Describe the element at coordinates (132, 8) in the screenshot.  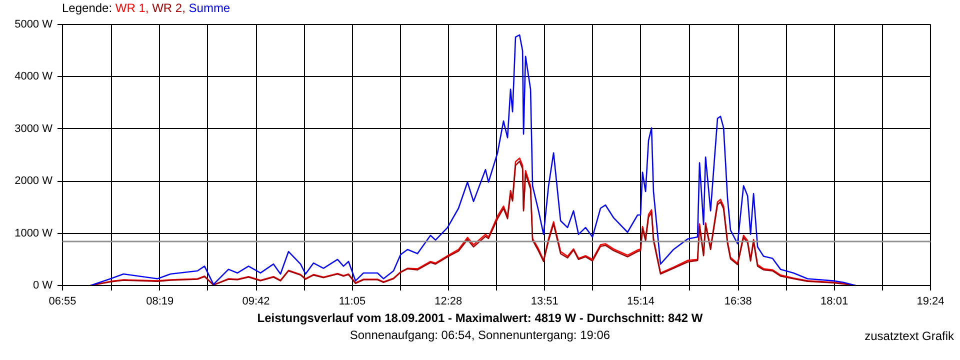
I see `text: WR 1,` at that location.